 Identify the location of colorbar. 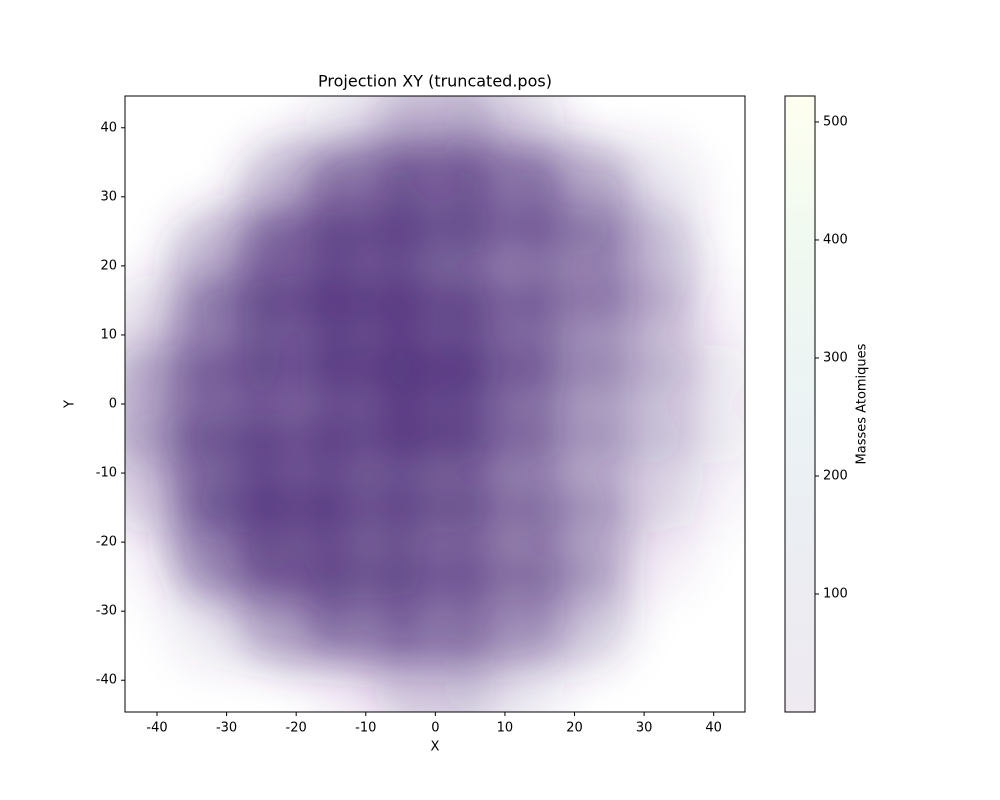
(800, 404).